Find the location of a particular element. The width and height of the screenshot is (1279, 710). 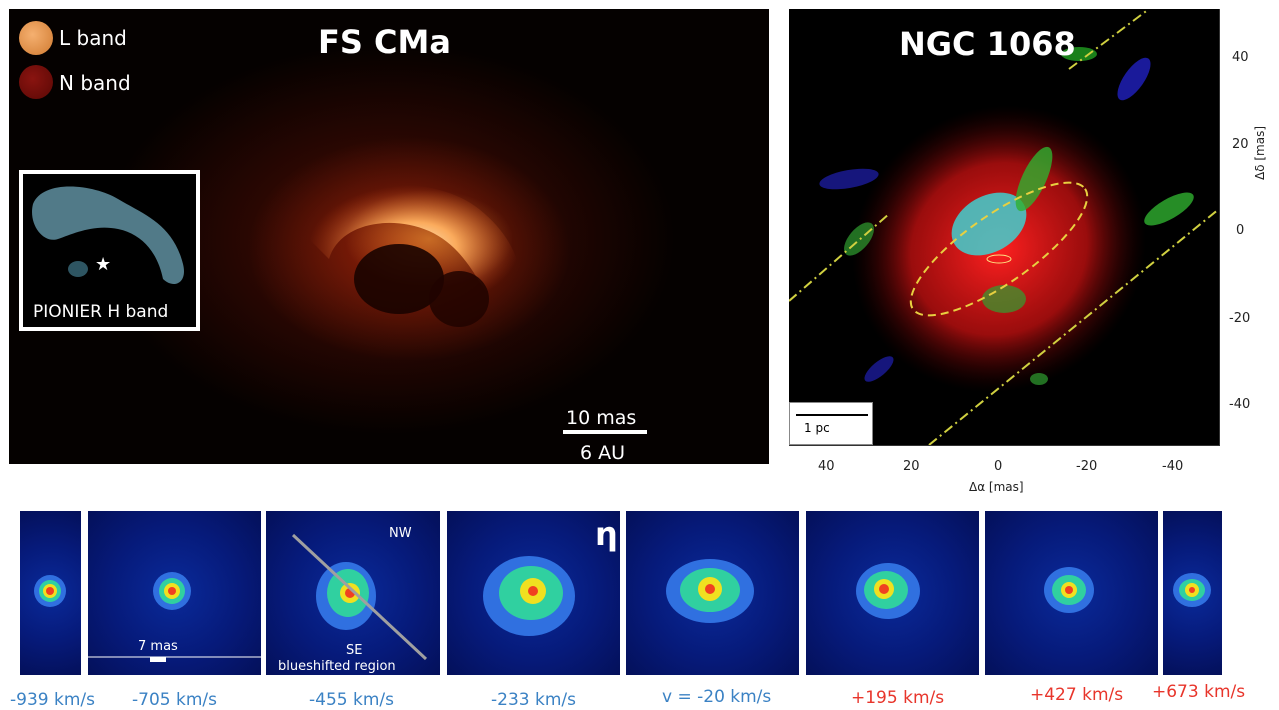

fs-cma-disk is located at coordinates (414, 256).